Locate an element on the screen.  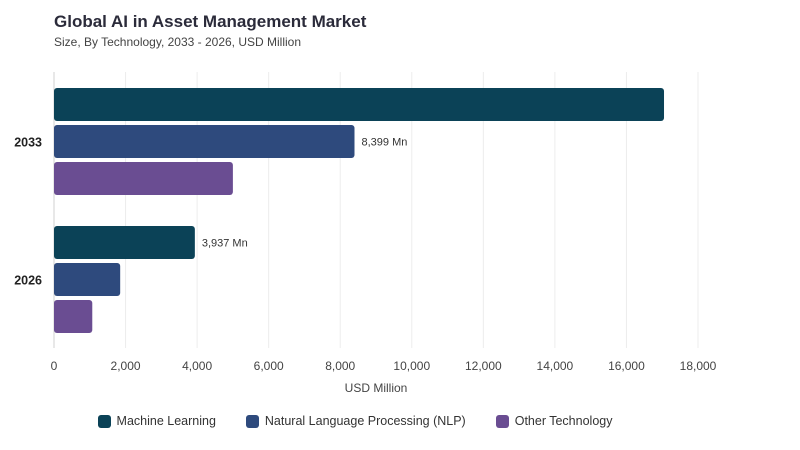
x-tick-label: 12,000 is located at coordinates (483, 366).